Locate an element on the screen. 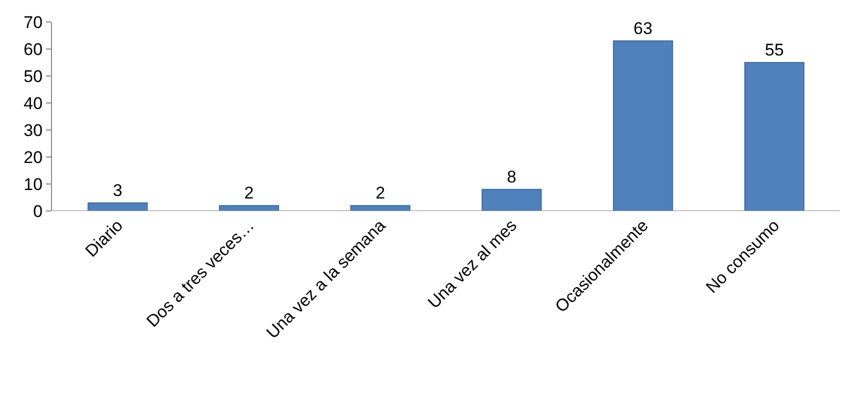 The image size is (854, 403). y-tick-label: 30 is located at coordinates (33, 130).